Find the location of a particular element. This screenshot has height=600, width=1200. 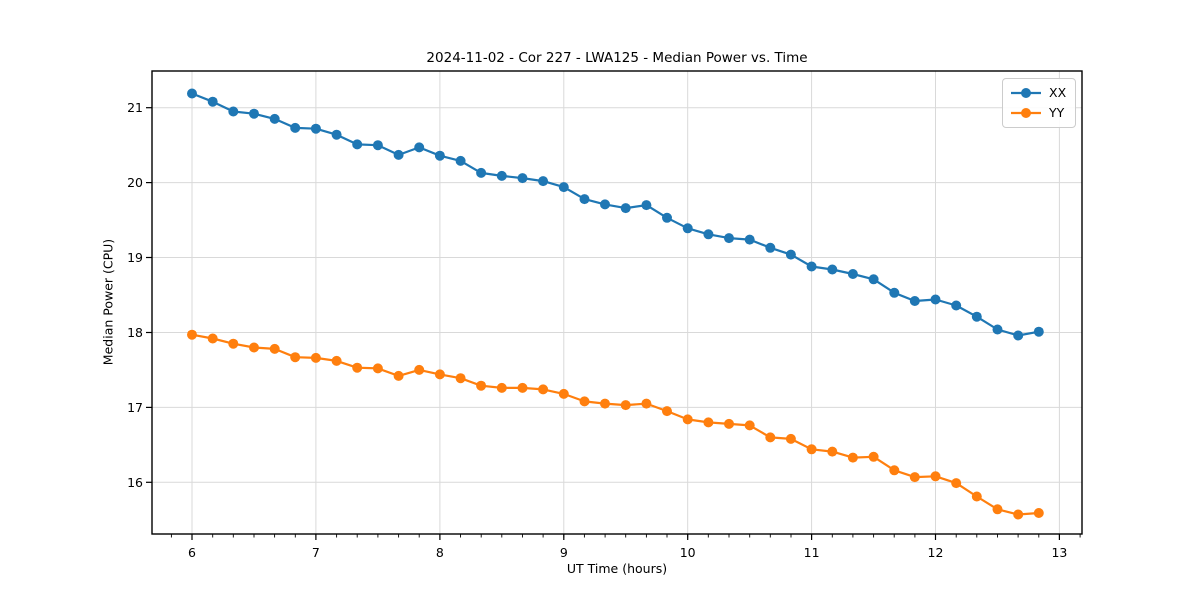

x-tick-label: 8 is located at coordinates (440, 552).